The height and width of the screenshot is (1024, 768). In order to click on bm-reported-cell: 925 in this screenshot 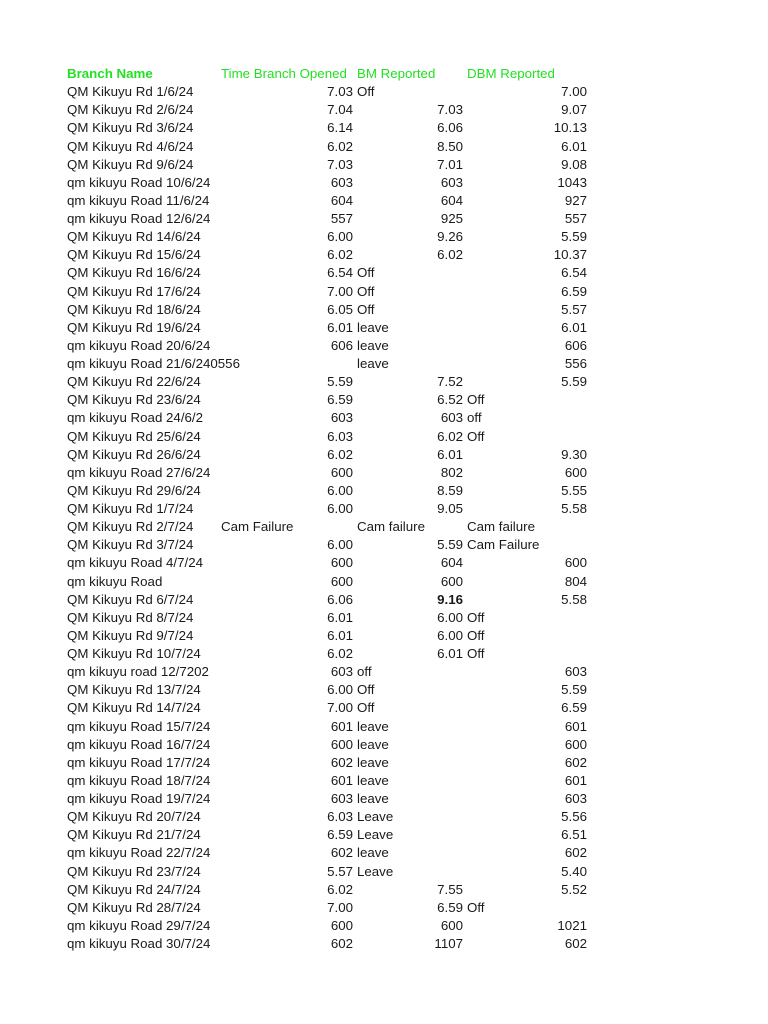, I will do `click(451, 218)`.